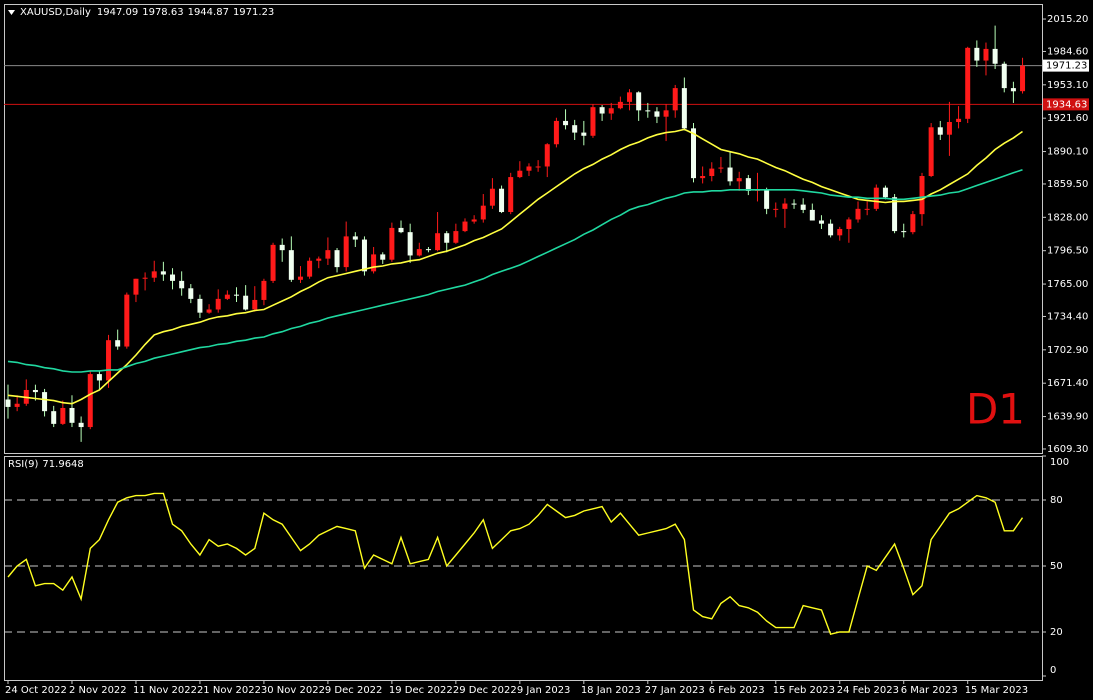 Image resolution: width=1093 pixels, height=700 pixels. What do you see at coordinates (675, 690) in the screenshot?
I see `x-tick-label: 27 Jan 2023` at bounding box center [675, 690].